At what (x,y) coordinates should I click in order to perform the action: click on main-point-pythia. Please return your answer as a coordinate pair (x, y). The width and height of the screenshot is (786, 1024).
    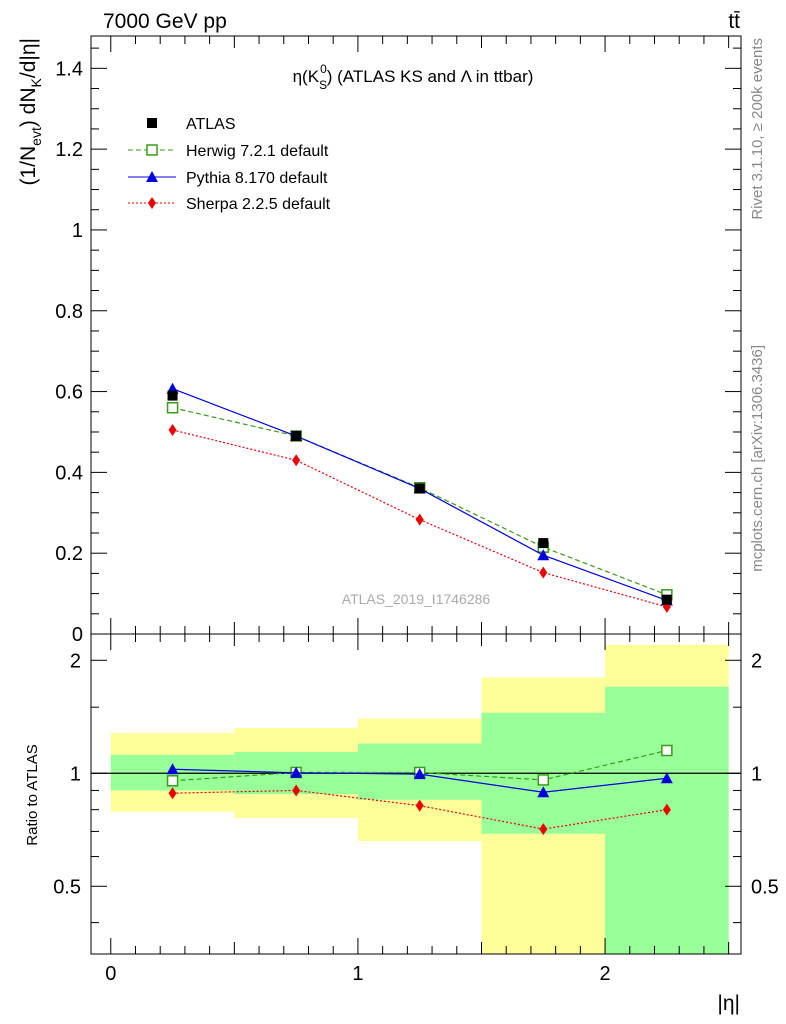
    Looking at the image, I should click on (543, 555).